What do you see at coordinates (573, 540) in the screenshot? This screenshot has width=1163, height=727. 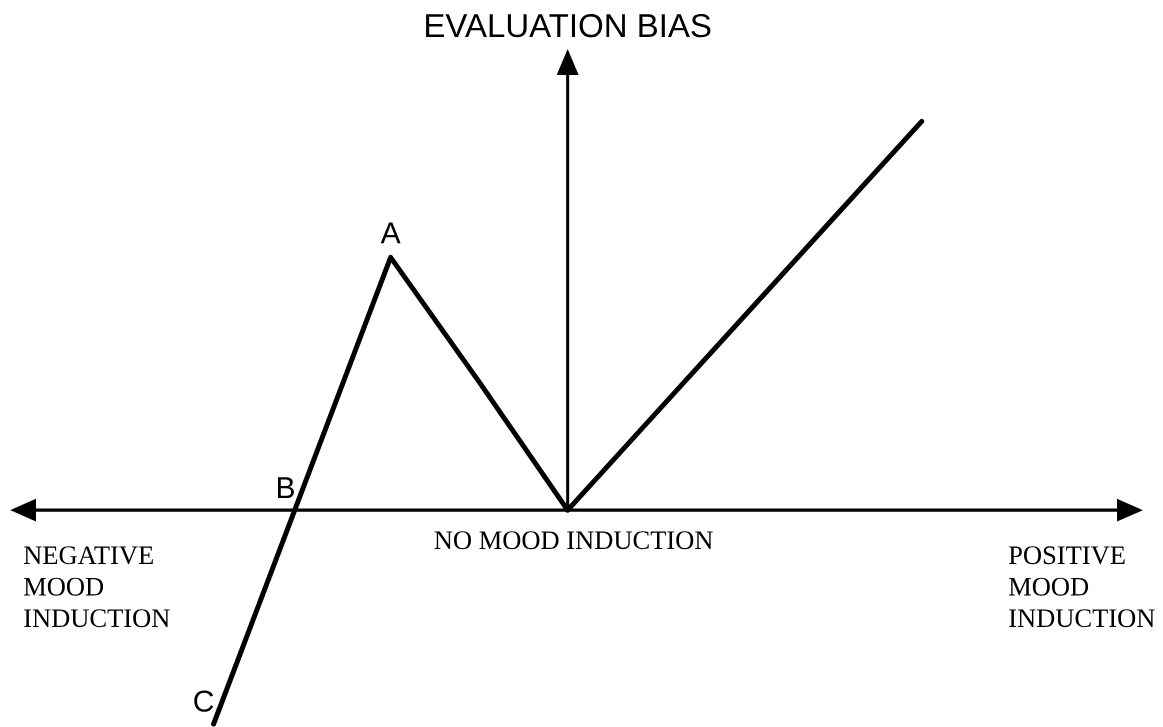 I see `annotation: NO MOOD INDUCTION` at bounding box center [573, 540].